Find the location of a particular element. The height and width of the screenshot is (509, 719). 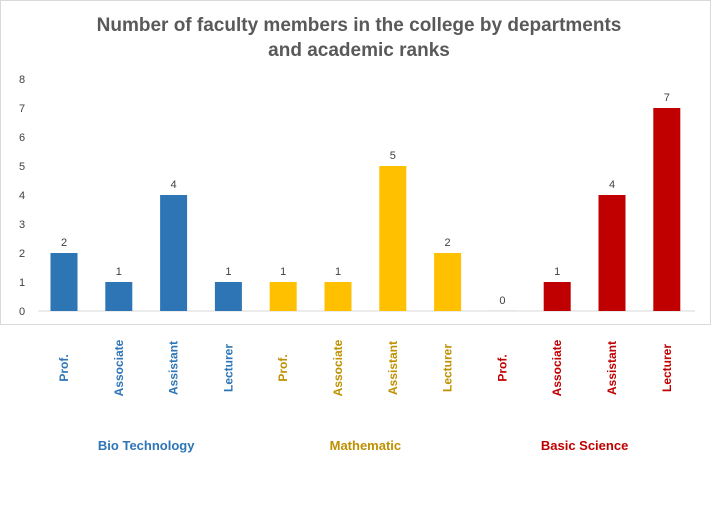

y-tick-label: 5 is located at coordinates (22, 167).